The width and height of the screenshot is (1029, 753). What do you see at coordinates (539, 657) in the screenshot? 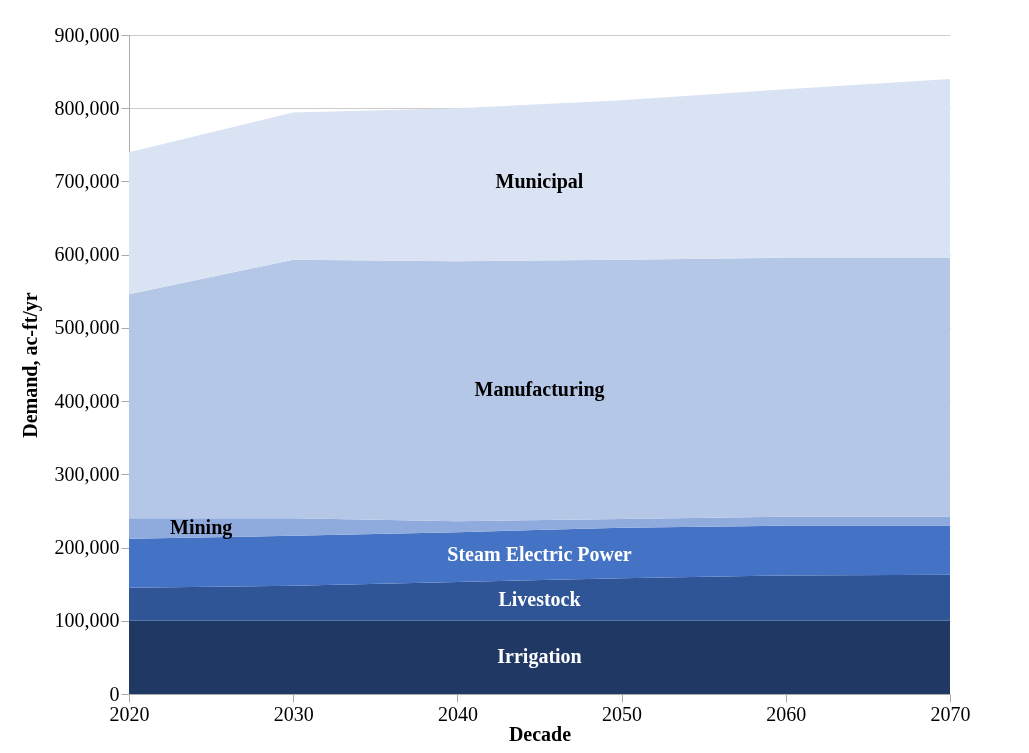
I see `series-label: Irrigation` at bounding box center [539, 657].